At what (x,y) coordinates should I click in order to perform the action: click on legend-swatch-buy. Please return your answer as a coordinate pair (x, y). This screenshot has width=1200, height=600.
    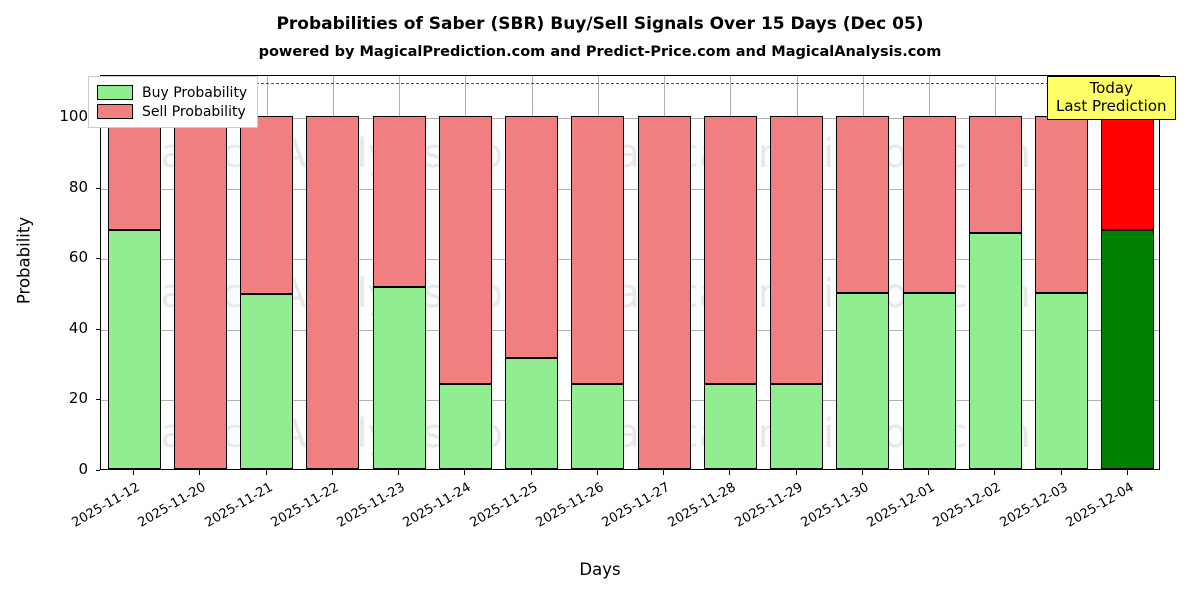
    Looking at the image, I should click on (115, 92).